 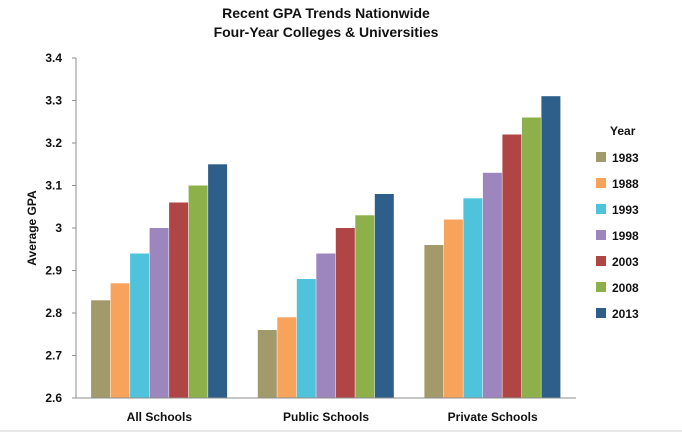 What do you see at coordinates (473, 298) in the screenshot?
I see `bar-1993-private-schools` at bounding box center [473, 298].